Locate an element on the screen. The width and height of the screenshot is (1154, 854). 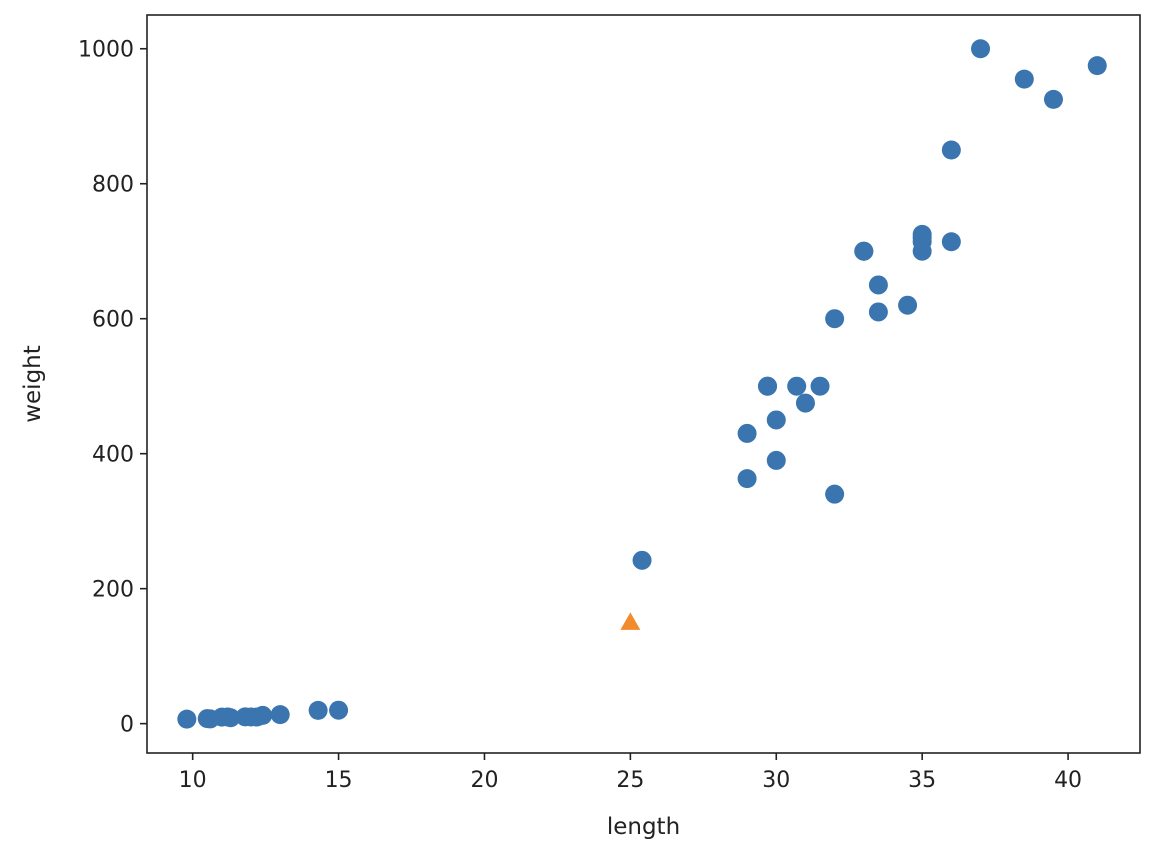
y-tick-label: 0 is located at coordinates (127, 725).